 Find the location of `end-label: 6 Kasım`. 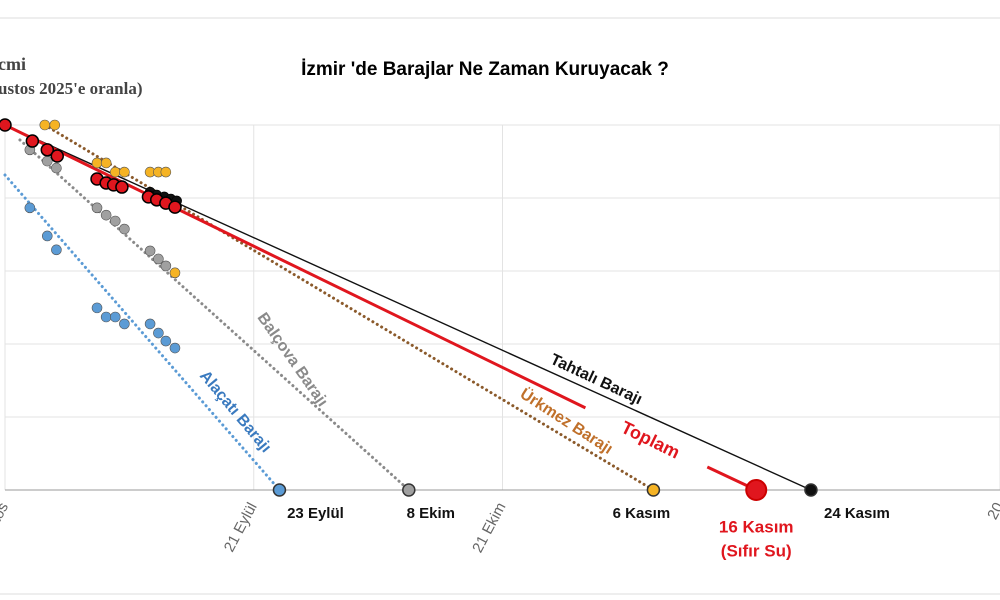

end-label: 6 Kasım is located at coordinates (642, 513).